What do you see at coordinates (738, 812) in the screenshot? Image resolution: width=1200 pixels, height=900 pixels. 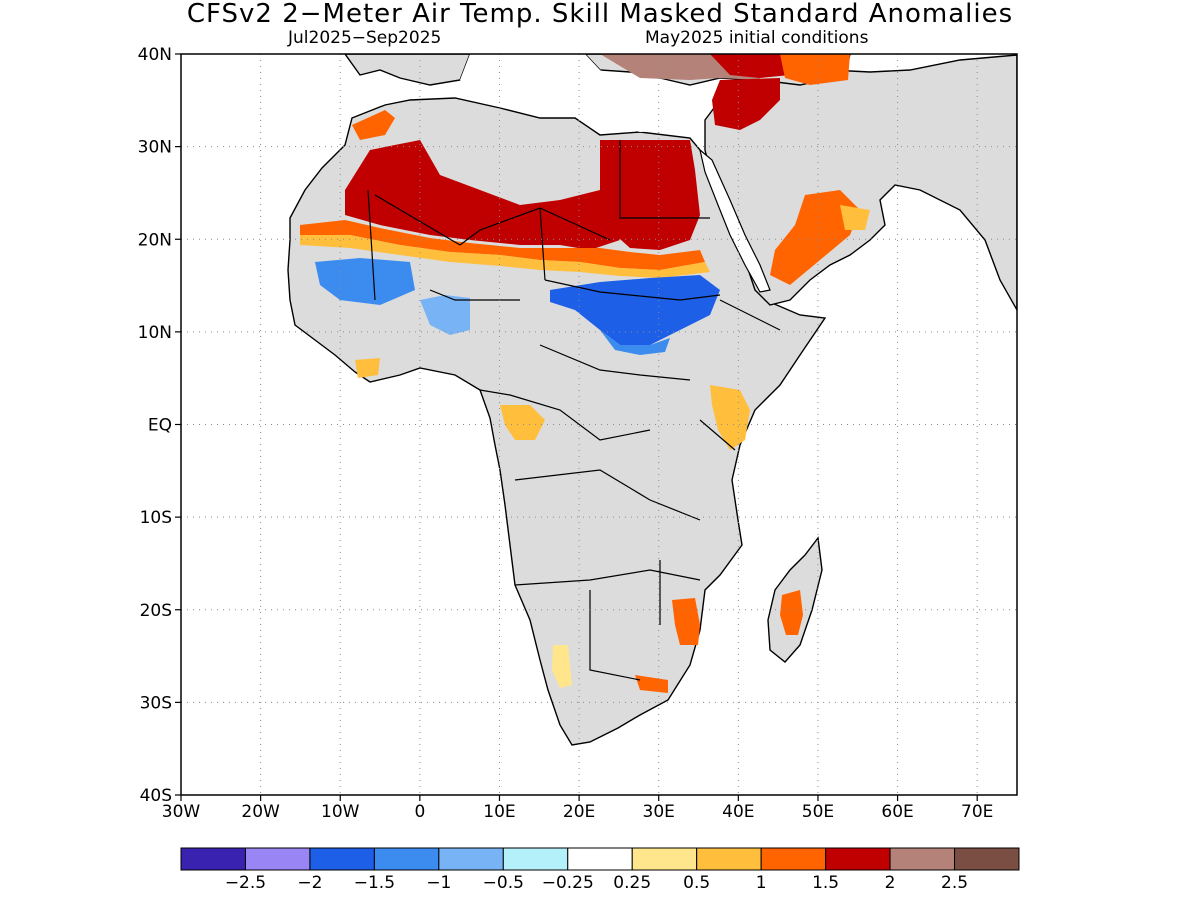 I see `x-tick-label: 40E` at bounding box center [738, 812].